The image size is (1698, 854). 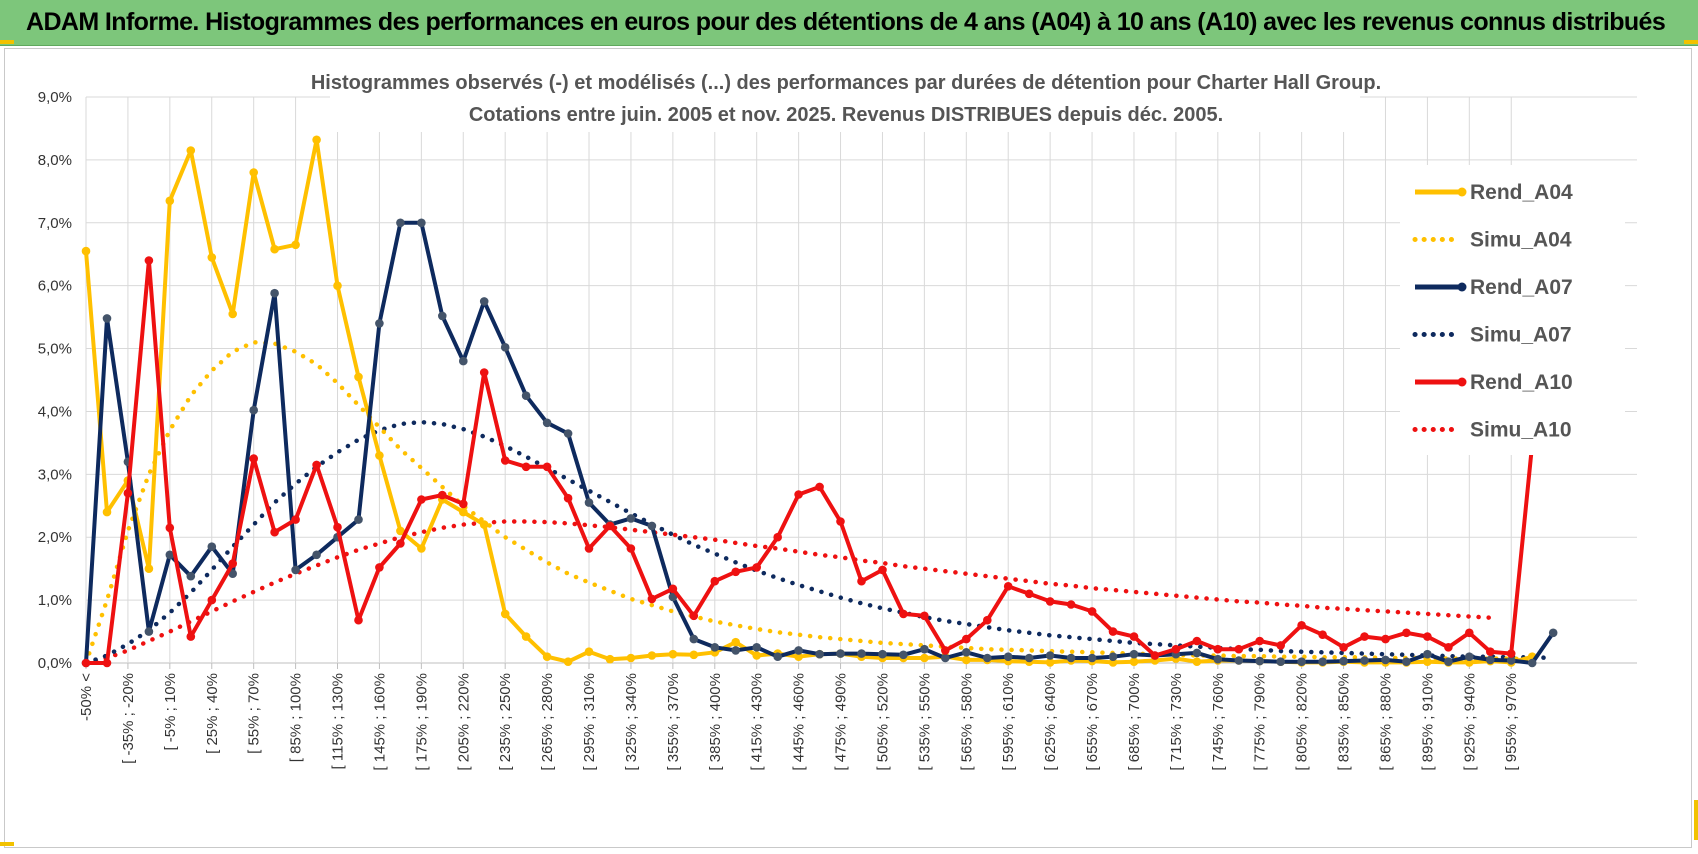 What do you see at coordinates (1521, 240) in the screenshot?
I see `legend-label: Simu_A04` at bounding box center [1521, 240].